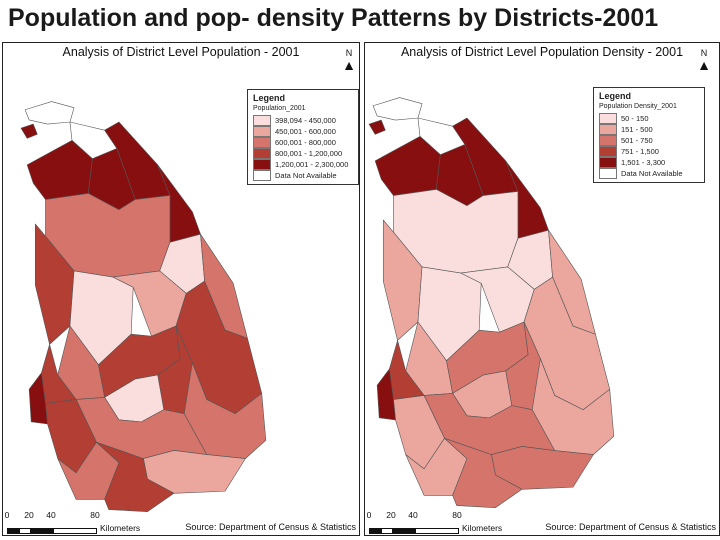  I want to click on legend-label: 1,501 - 3,300, so click(643, 162).